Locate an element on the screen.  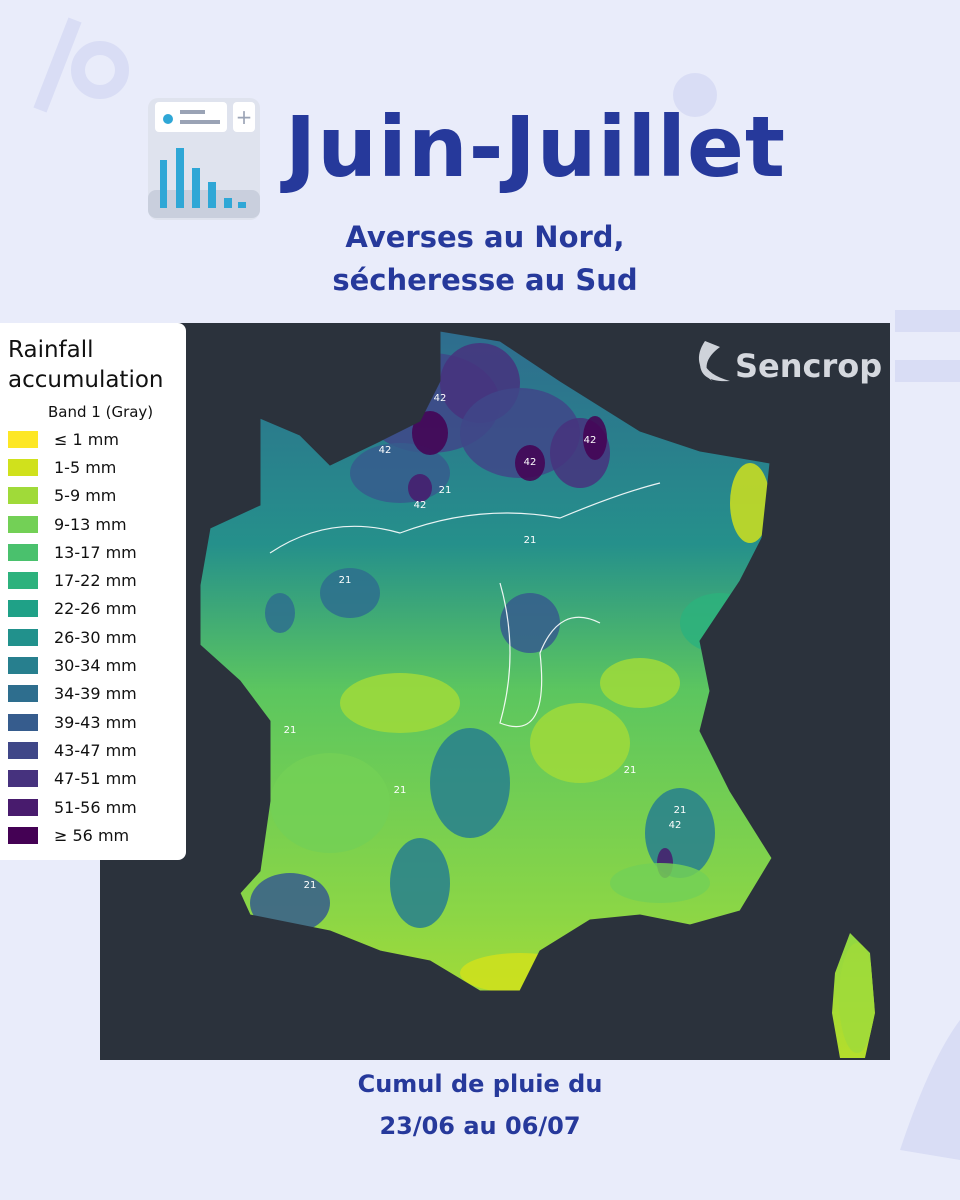
title: Juin-Juillet is located at coordinates (536, 147).